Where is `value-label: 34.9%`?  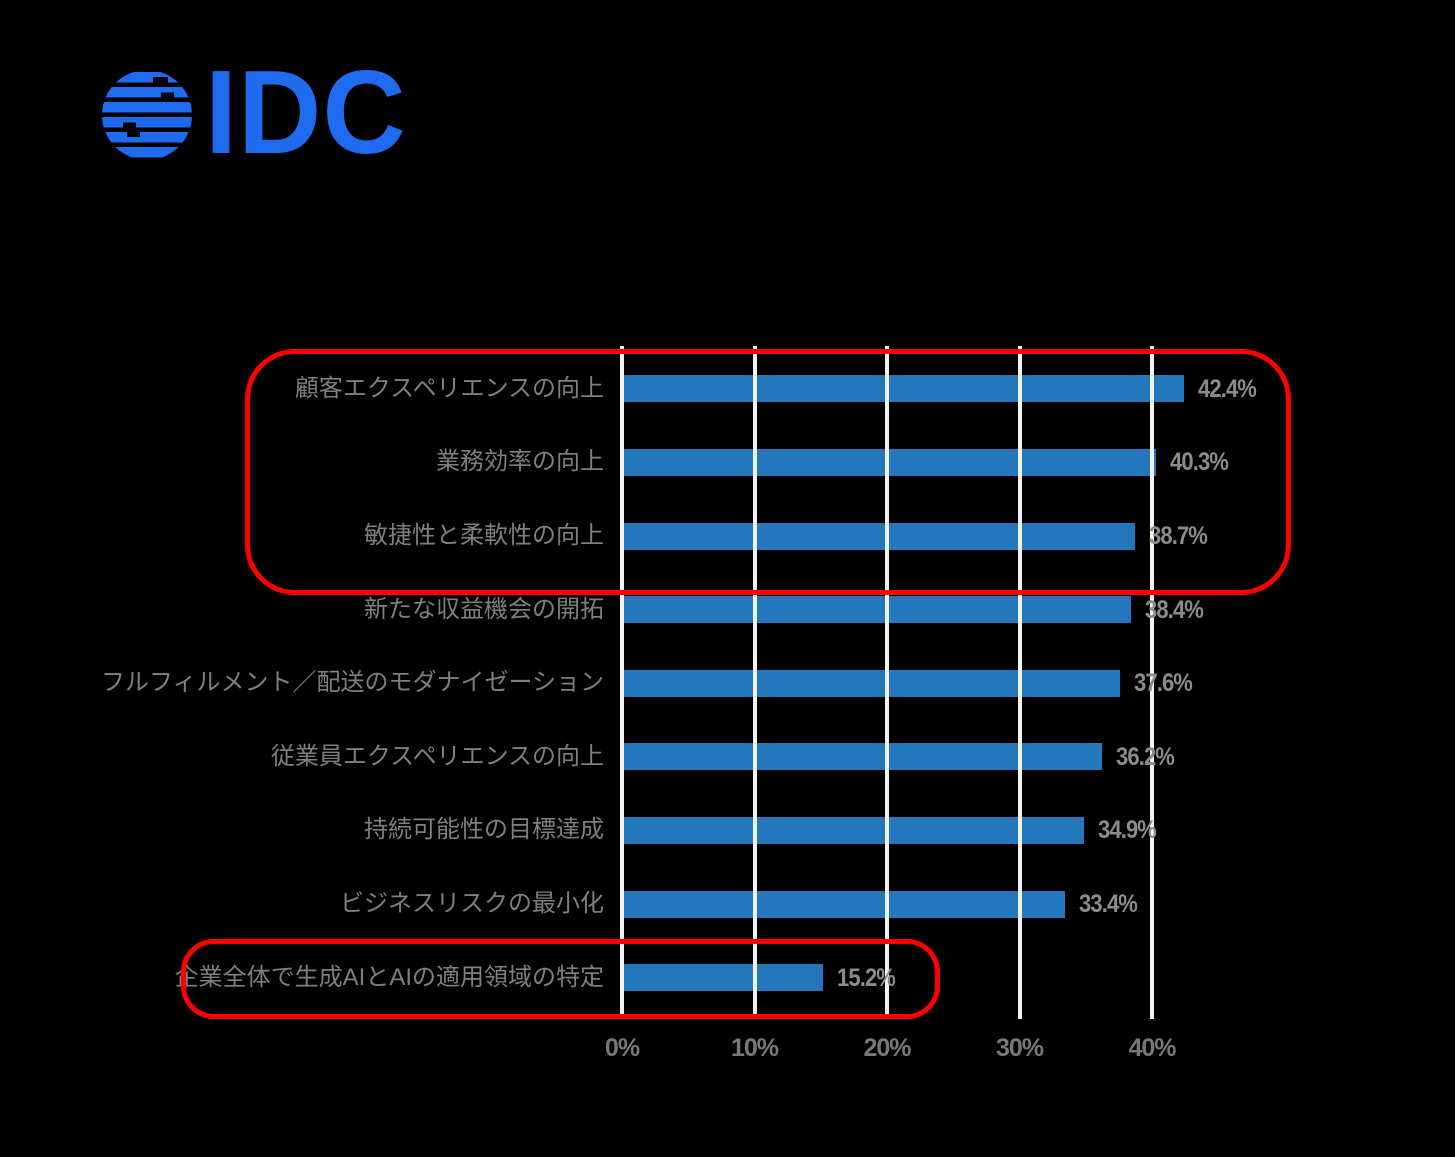
value-label: 34.9% is located at coordinates (1127, 830).